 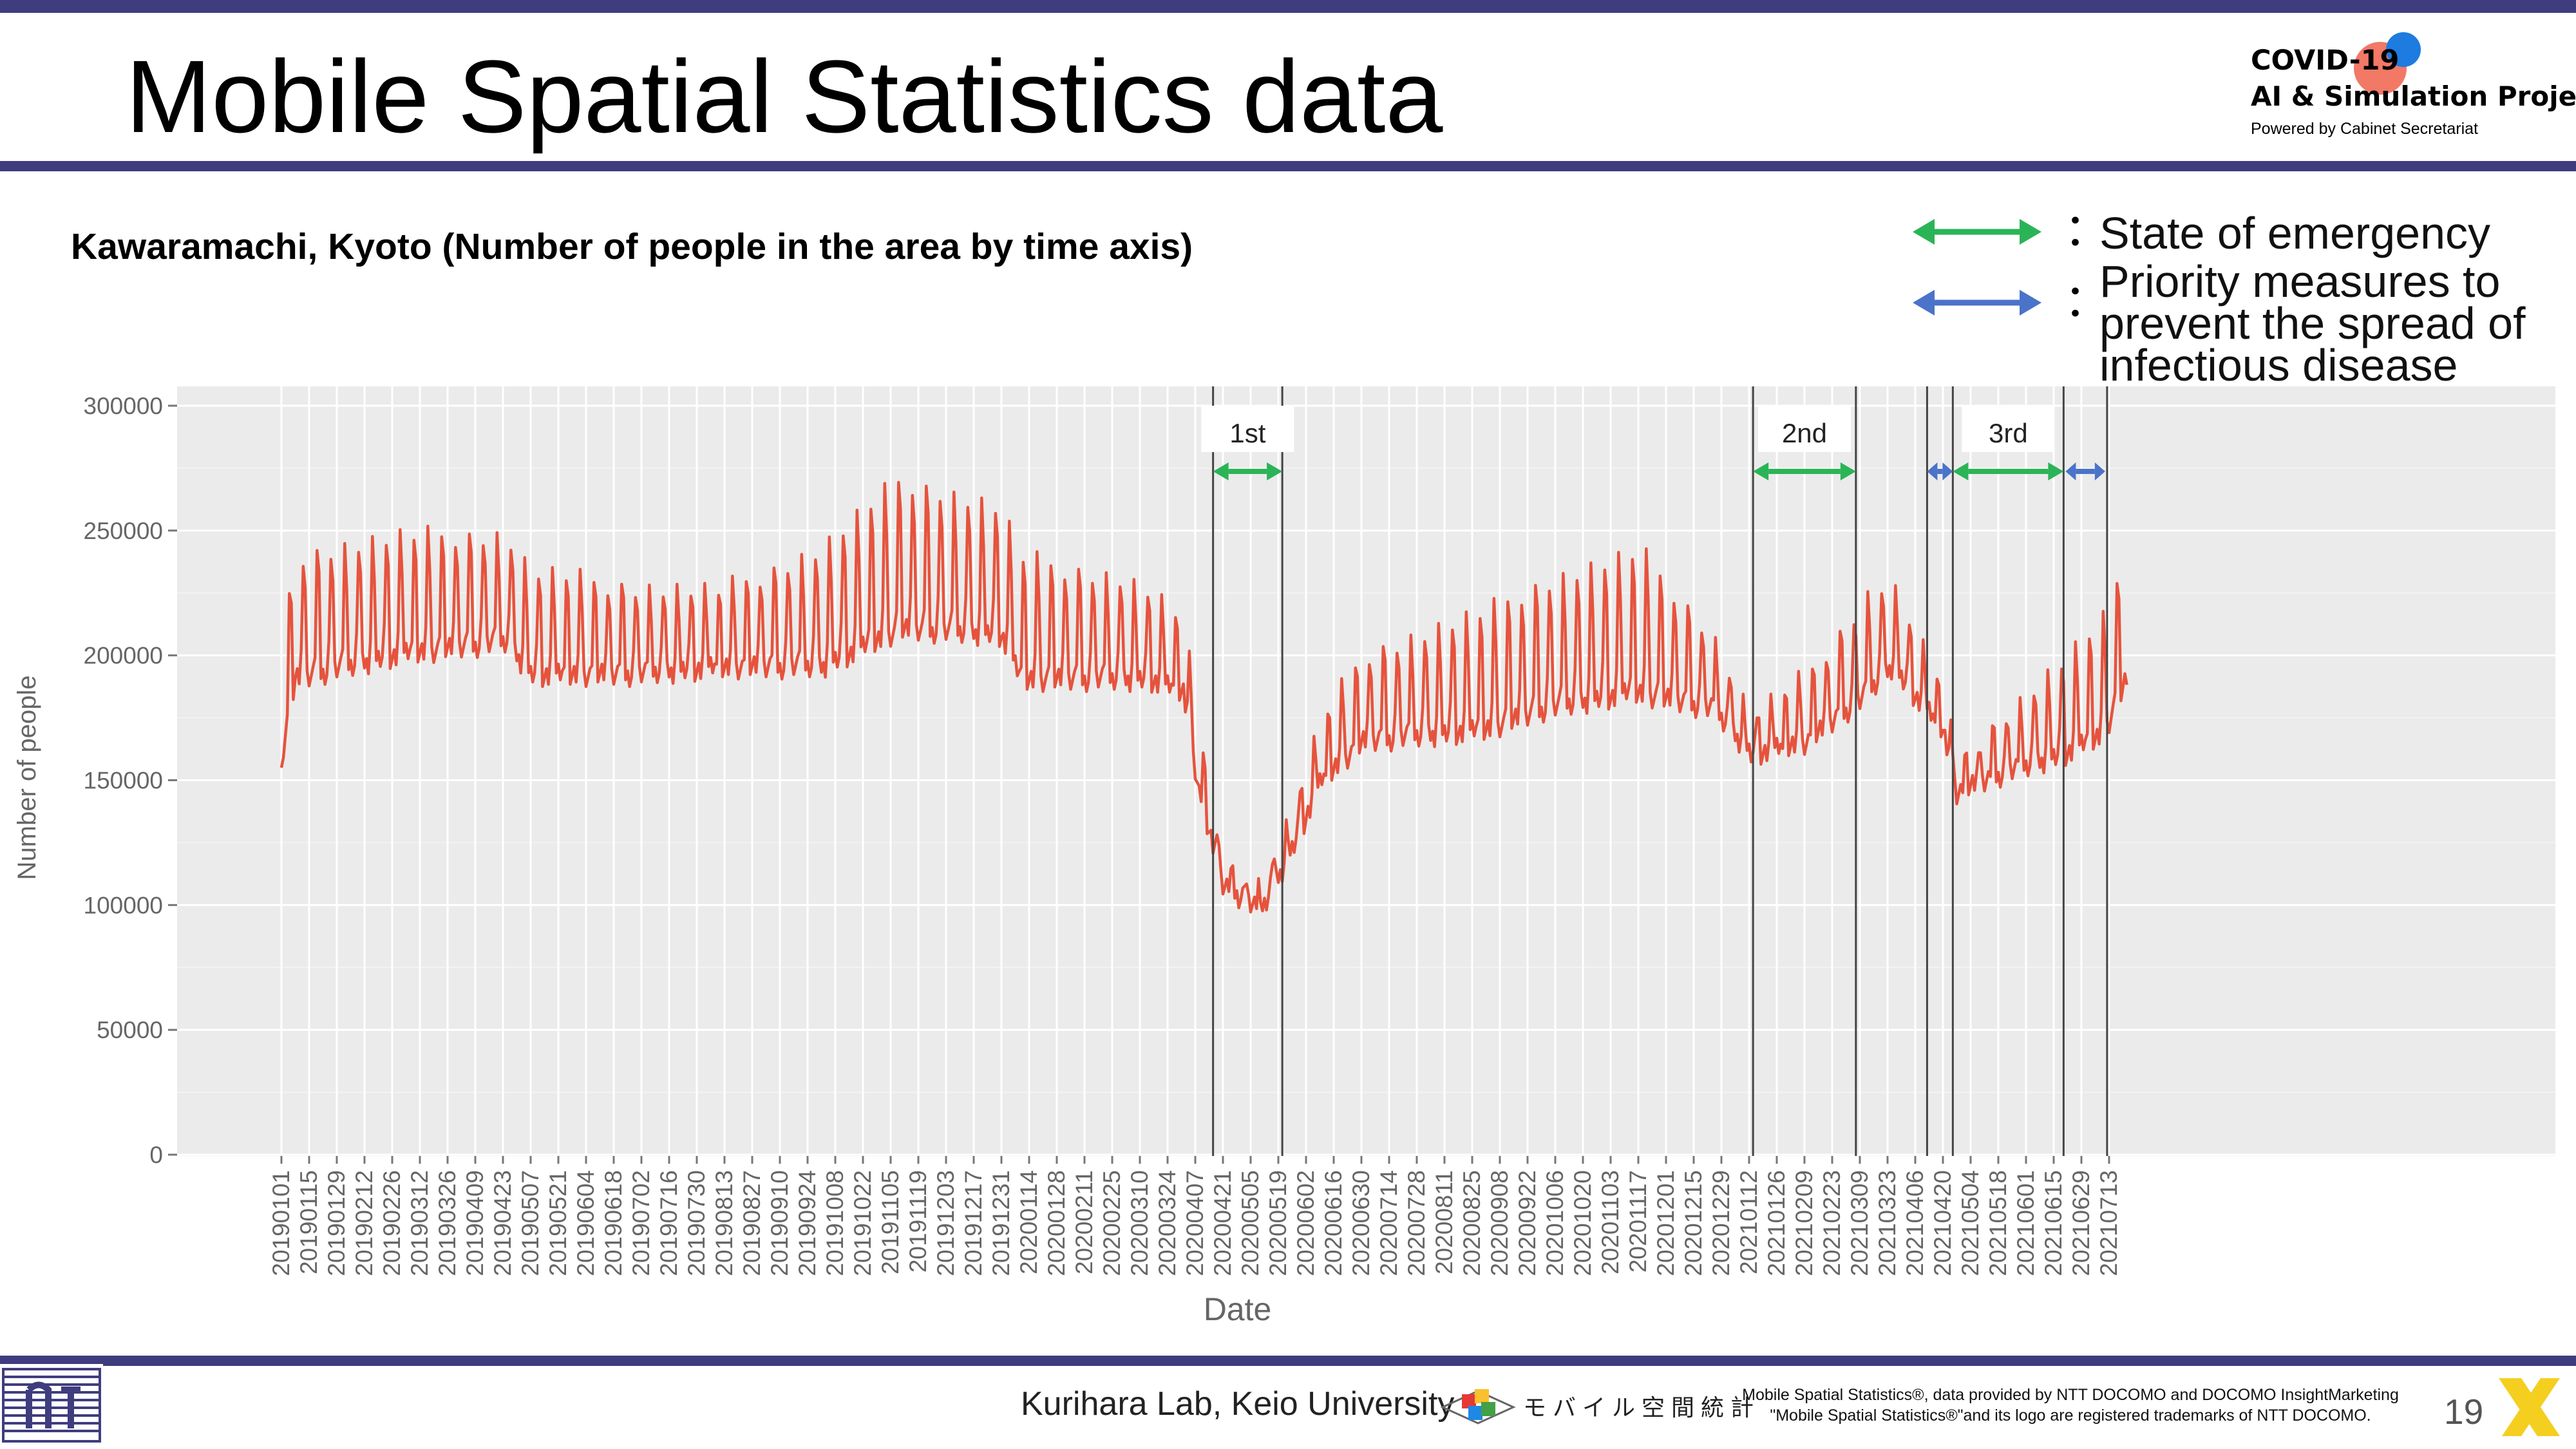 What do you see at coordinates (1597, 1407) in the screenshot?
I see `mobile-spatial-statistics-logo: モバイル空間統計` at bounding box center [1597, 1407].